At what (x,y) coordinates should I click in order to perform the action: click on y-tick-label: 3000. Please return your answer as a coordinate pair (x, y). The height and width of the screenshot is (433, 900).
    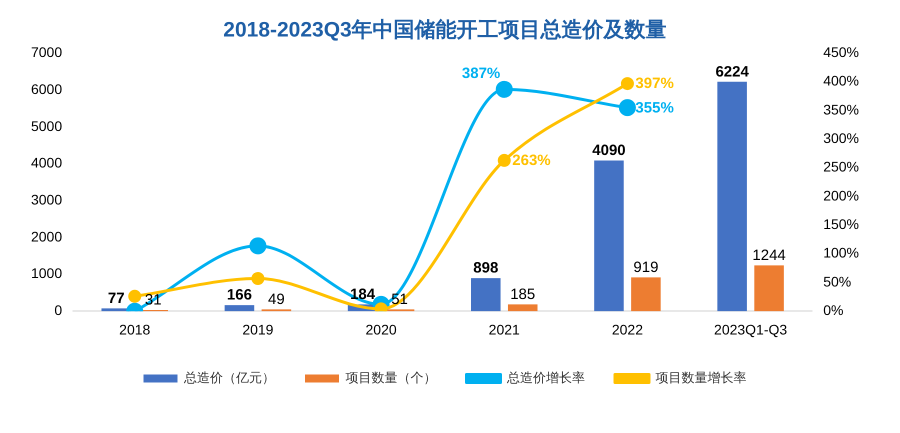
    Looking at the image, I should click on (46, 199).